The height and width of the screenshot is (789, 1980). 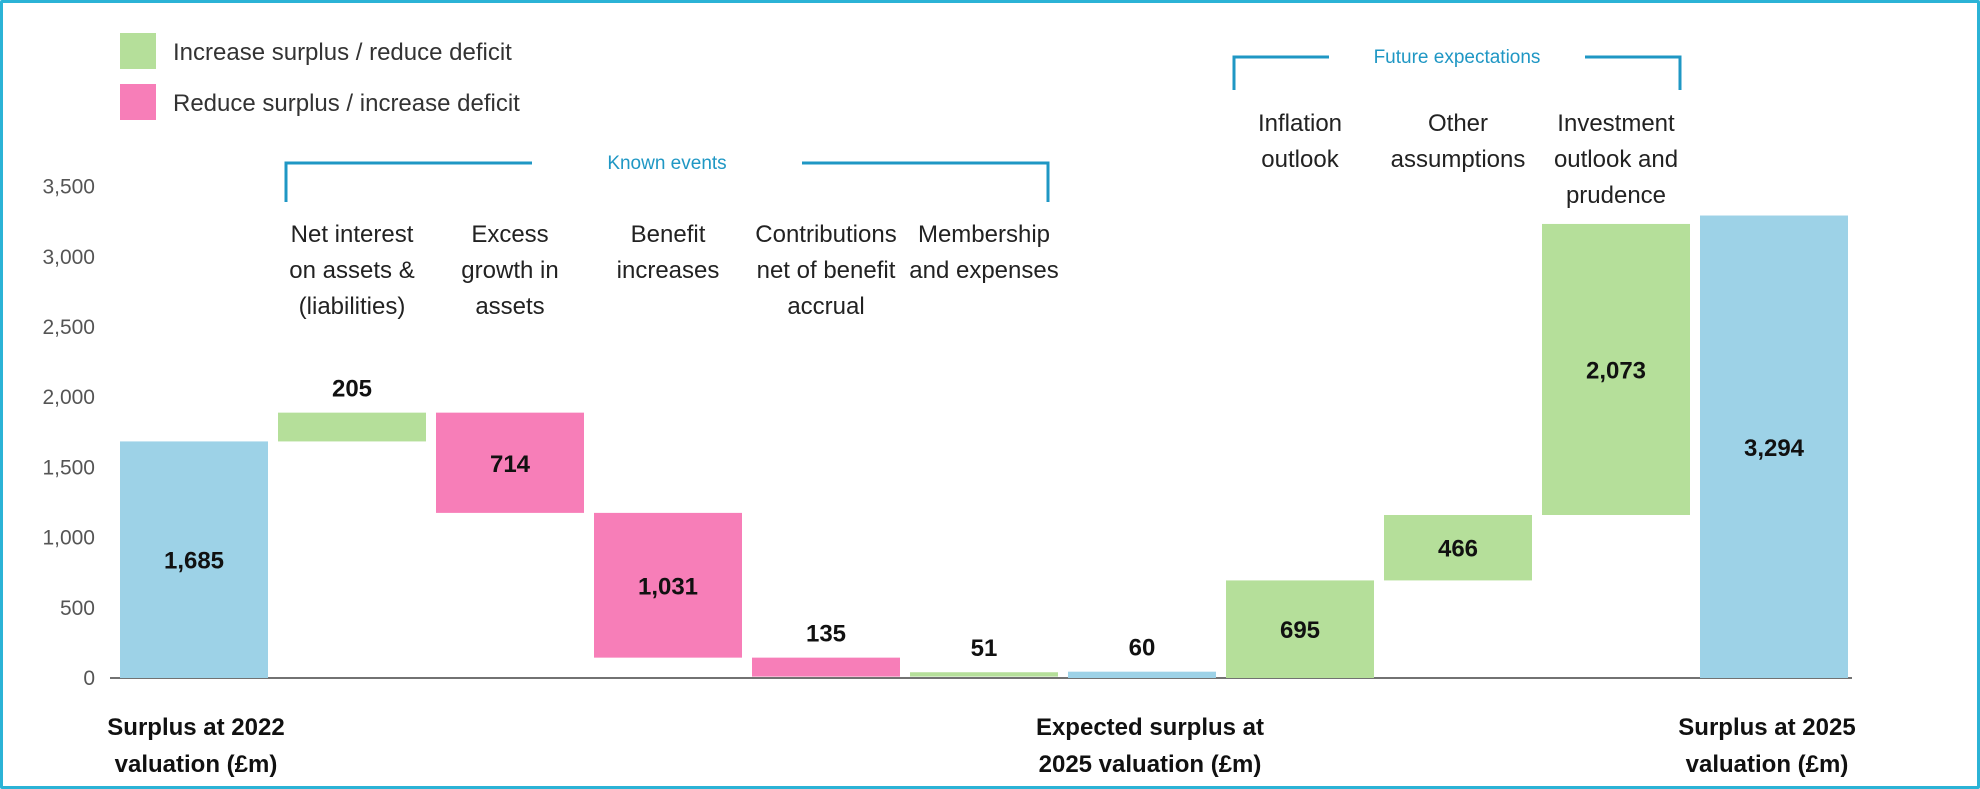 What do you see at coordinates (666, 163) in the screenshot?
I see `group-title: Known events` at bounding box center [666, 163].